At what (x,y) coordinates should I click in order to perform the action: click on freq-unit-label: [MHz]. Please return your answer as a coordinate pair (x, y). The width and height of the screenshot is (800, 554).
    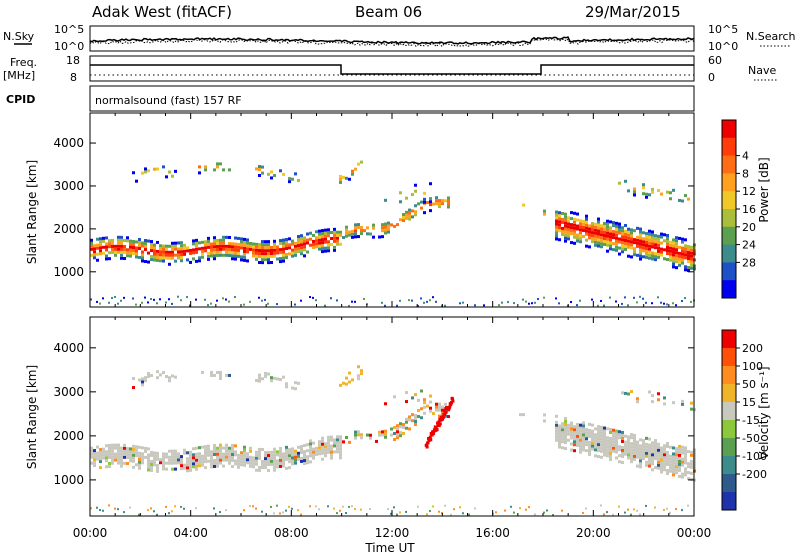
    Looking at the image, I should click on (19, 75).